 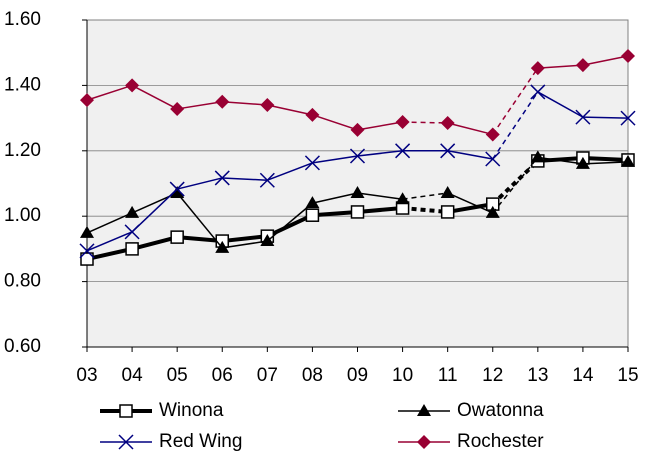 What do you see at coordinates (22, 215) in the screenshot?
I see `y-tick-label: 1.00` at bounding box center [22, 215].